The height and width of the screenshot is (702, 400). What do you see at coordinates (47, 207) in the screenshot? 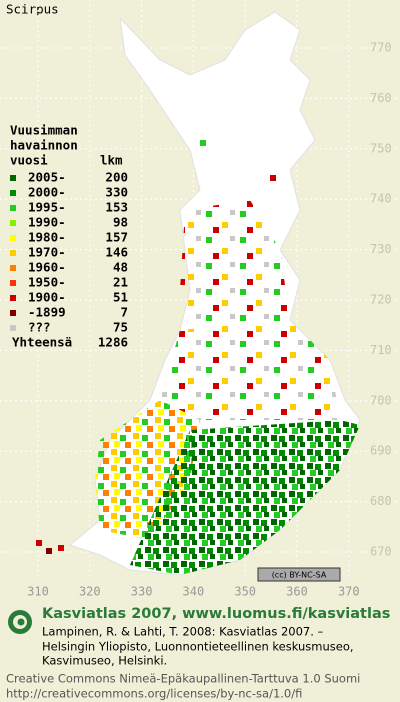
I see `legend-label: 1995-` at bounding box center [47, 207].